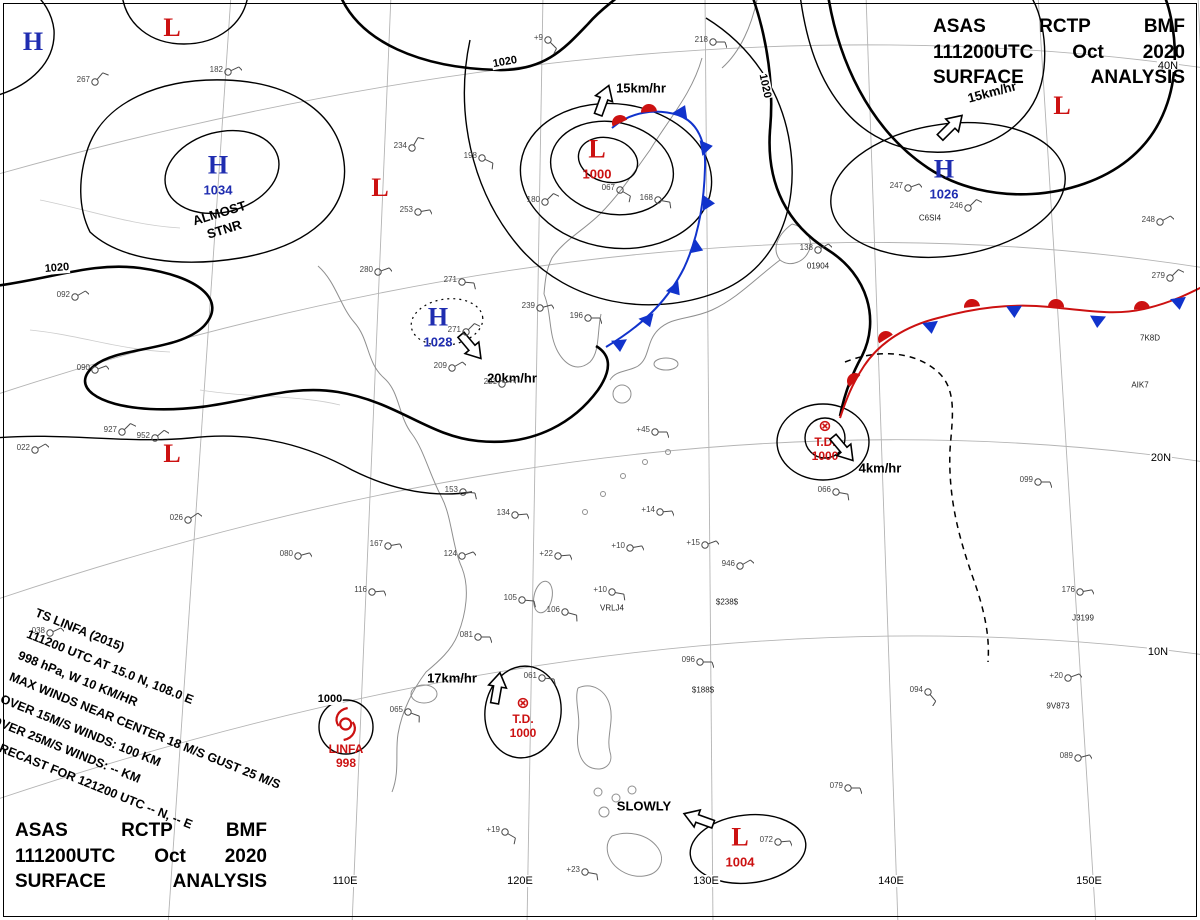  What do you see at coordinates (891, 881) in the screenshot?
I see `graticule-label: 140E` at bounding box center [891, 881].